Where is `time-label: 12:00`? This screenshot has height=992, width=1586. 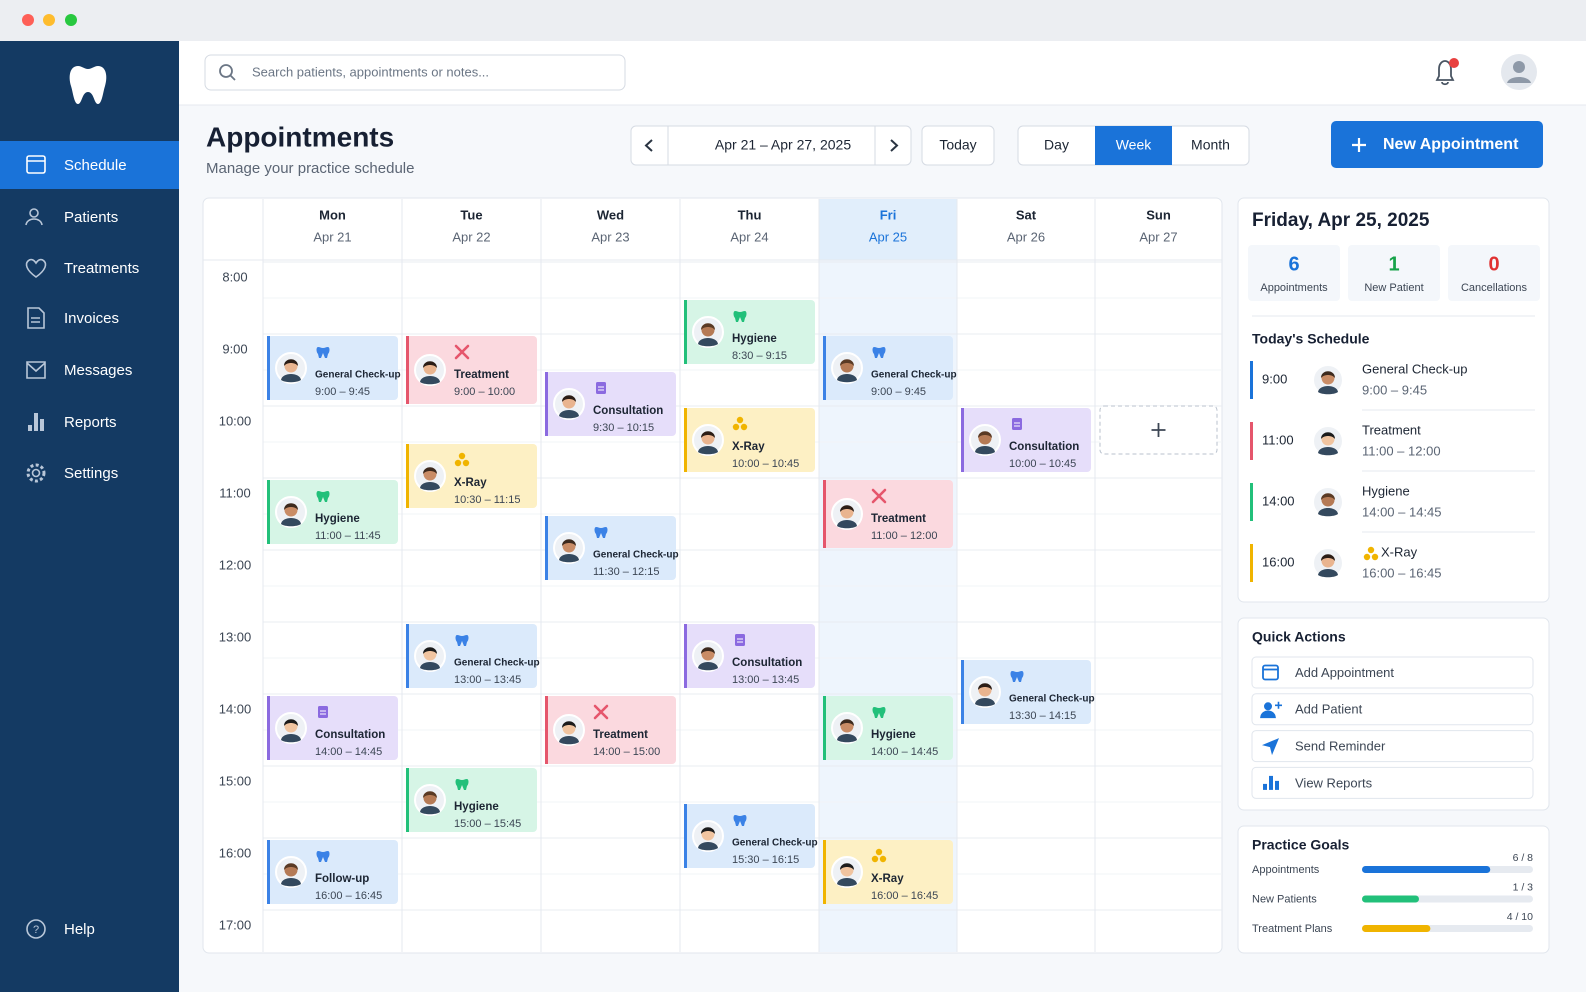 time-label: 12:00 is located at coordinates (235, 564).